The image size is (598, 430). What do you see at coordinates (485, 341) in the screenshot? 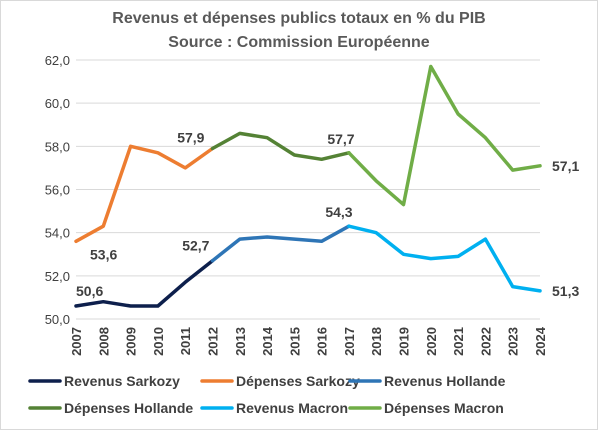
I see `x-tick-label: 2022` at bounding box center [485, 341].